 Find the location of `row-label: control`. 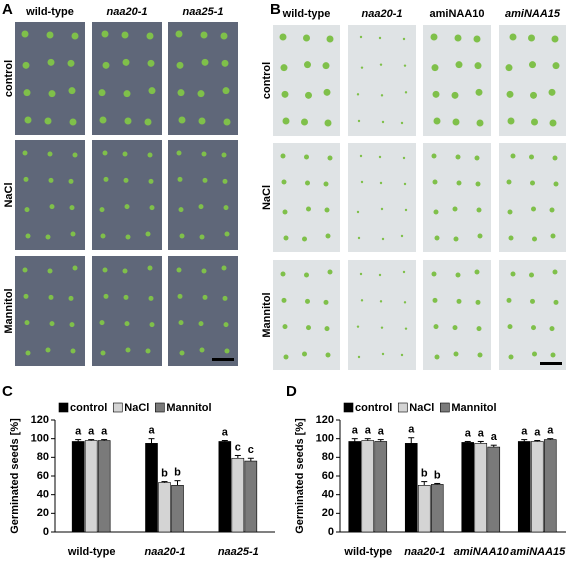

row-label: control is located at coordinates (9, 78).